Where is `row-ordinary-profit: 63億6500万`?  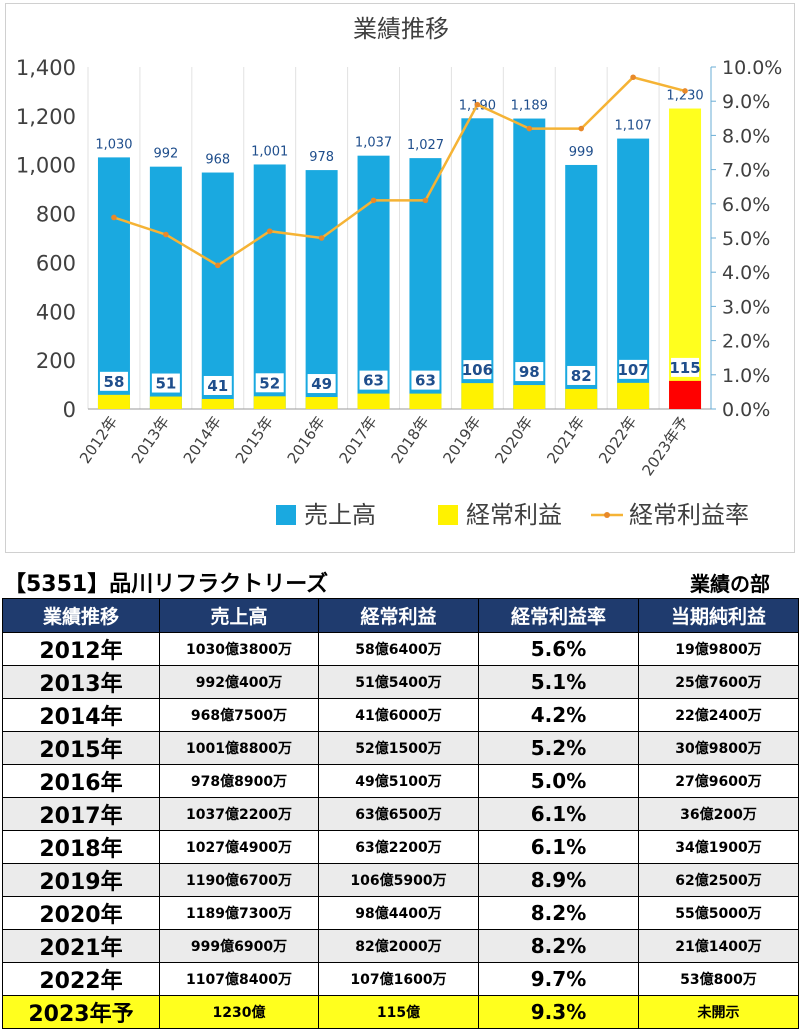
row-ordinary-profit: 63億6500万 is located at coordinates (398, 814).